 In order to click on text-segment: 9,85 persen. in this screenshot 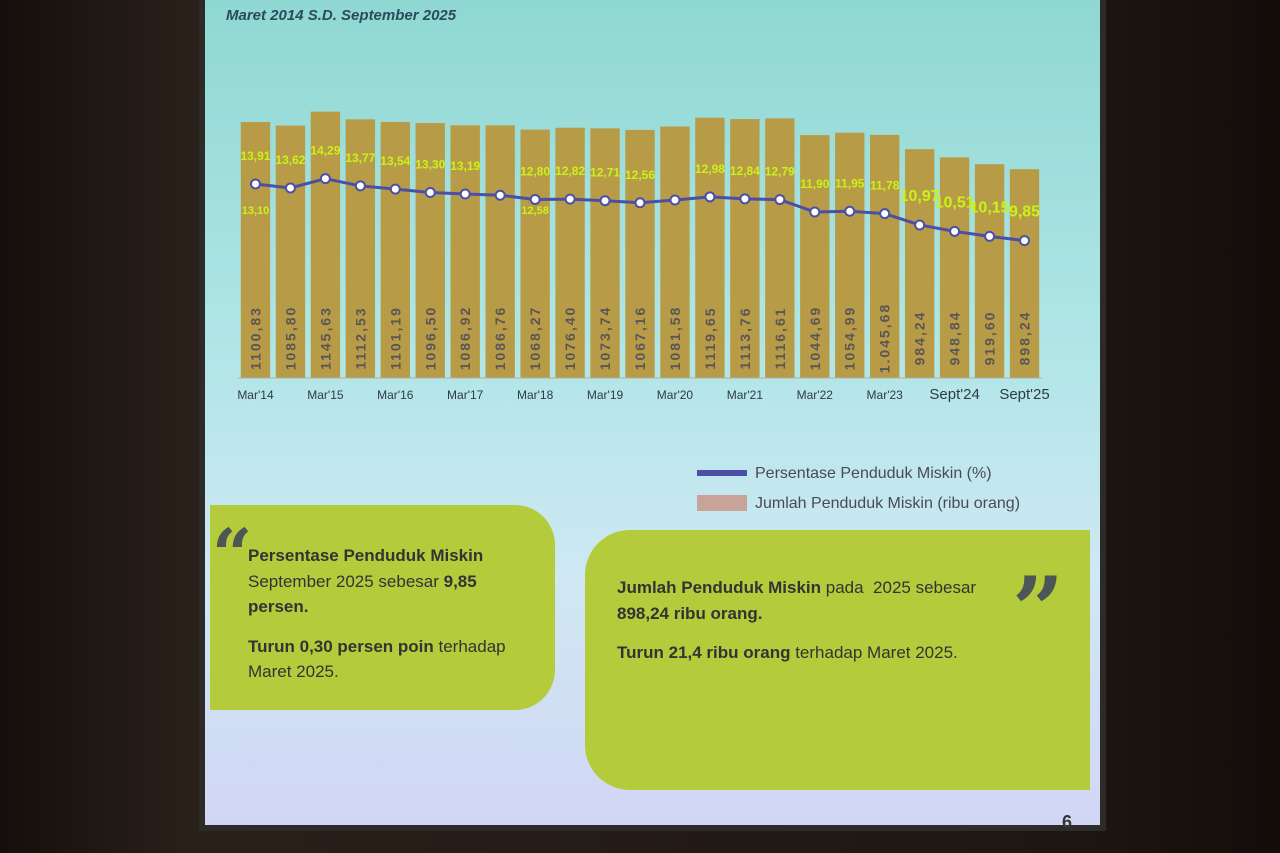, I will do `click(365, 594)`.